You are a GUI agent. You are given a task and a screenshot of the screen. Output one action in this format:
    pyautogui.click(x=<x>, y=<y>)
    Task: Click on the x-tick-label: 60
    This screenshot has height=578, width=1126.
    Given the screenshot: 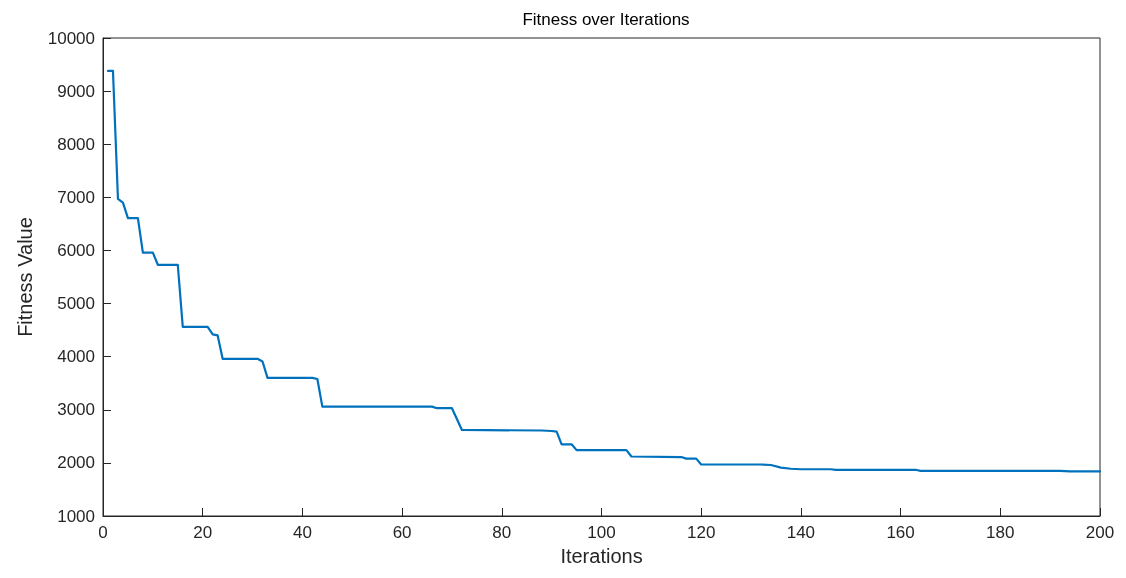 What is the action you would take?
    pyautogui.click(x=402, y=532)
    